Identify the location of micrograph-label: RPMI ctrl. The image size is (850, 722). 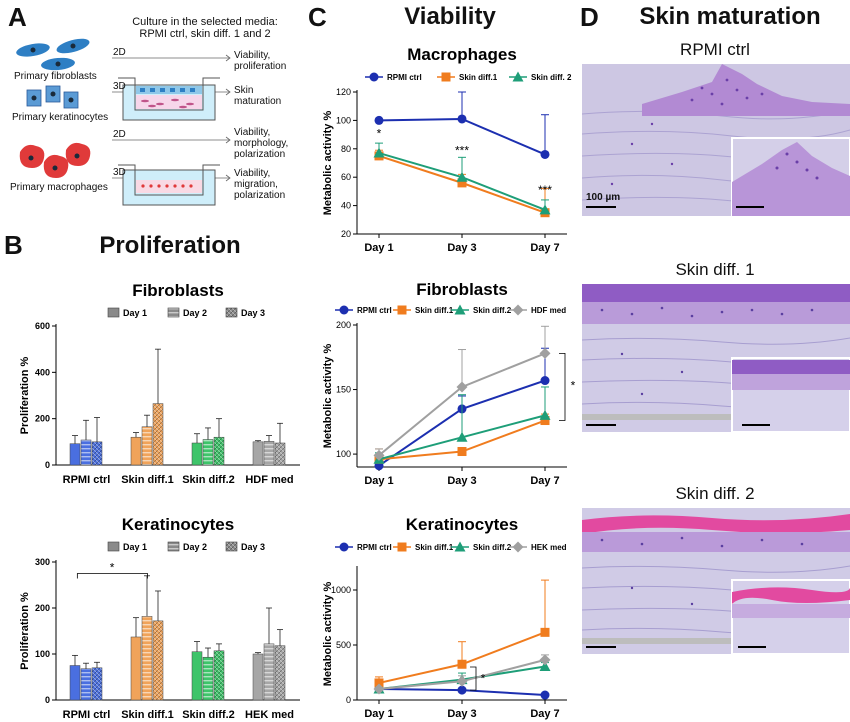
(715, 49).